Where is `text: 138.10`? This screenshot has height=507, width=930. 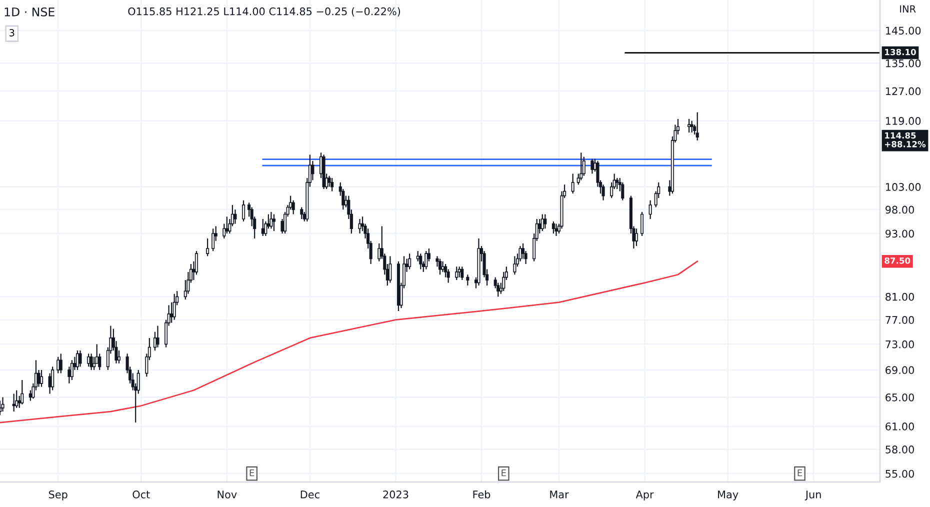 text: 138.10 is located at coordinates (900, 52).